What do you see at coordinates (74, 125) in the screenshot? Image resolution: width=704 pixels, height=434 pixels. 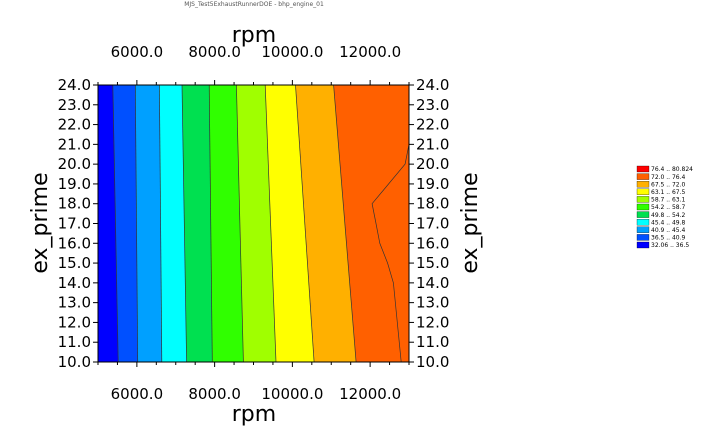 I see `y-tick-label-left: 22.0` at bounding box center [74, 125].